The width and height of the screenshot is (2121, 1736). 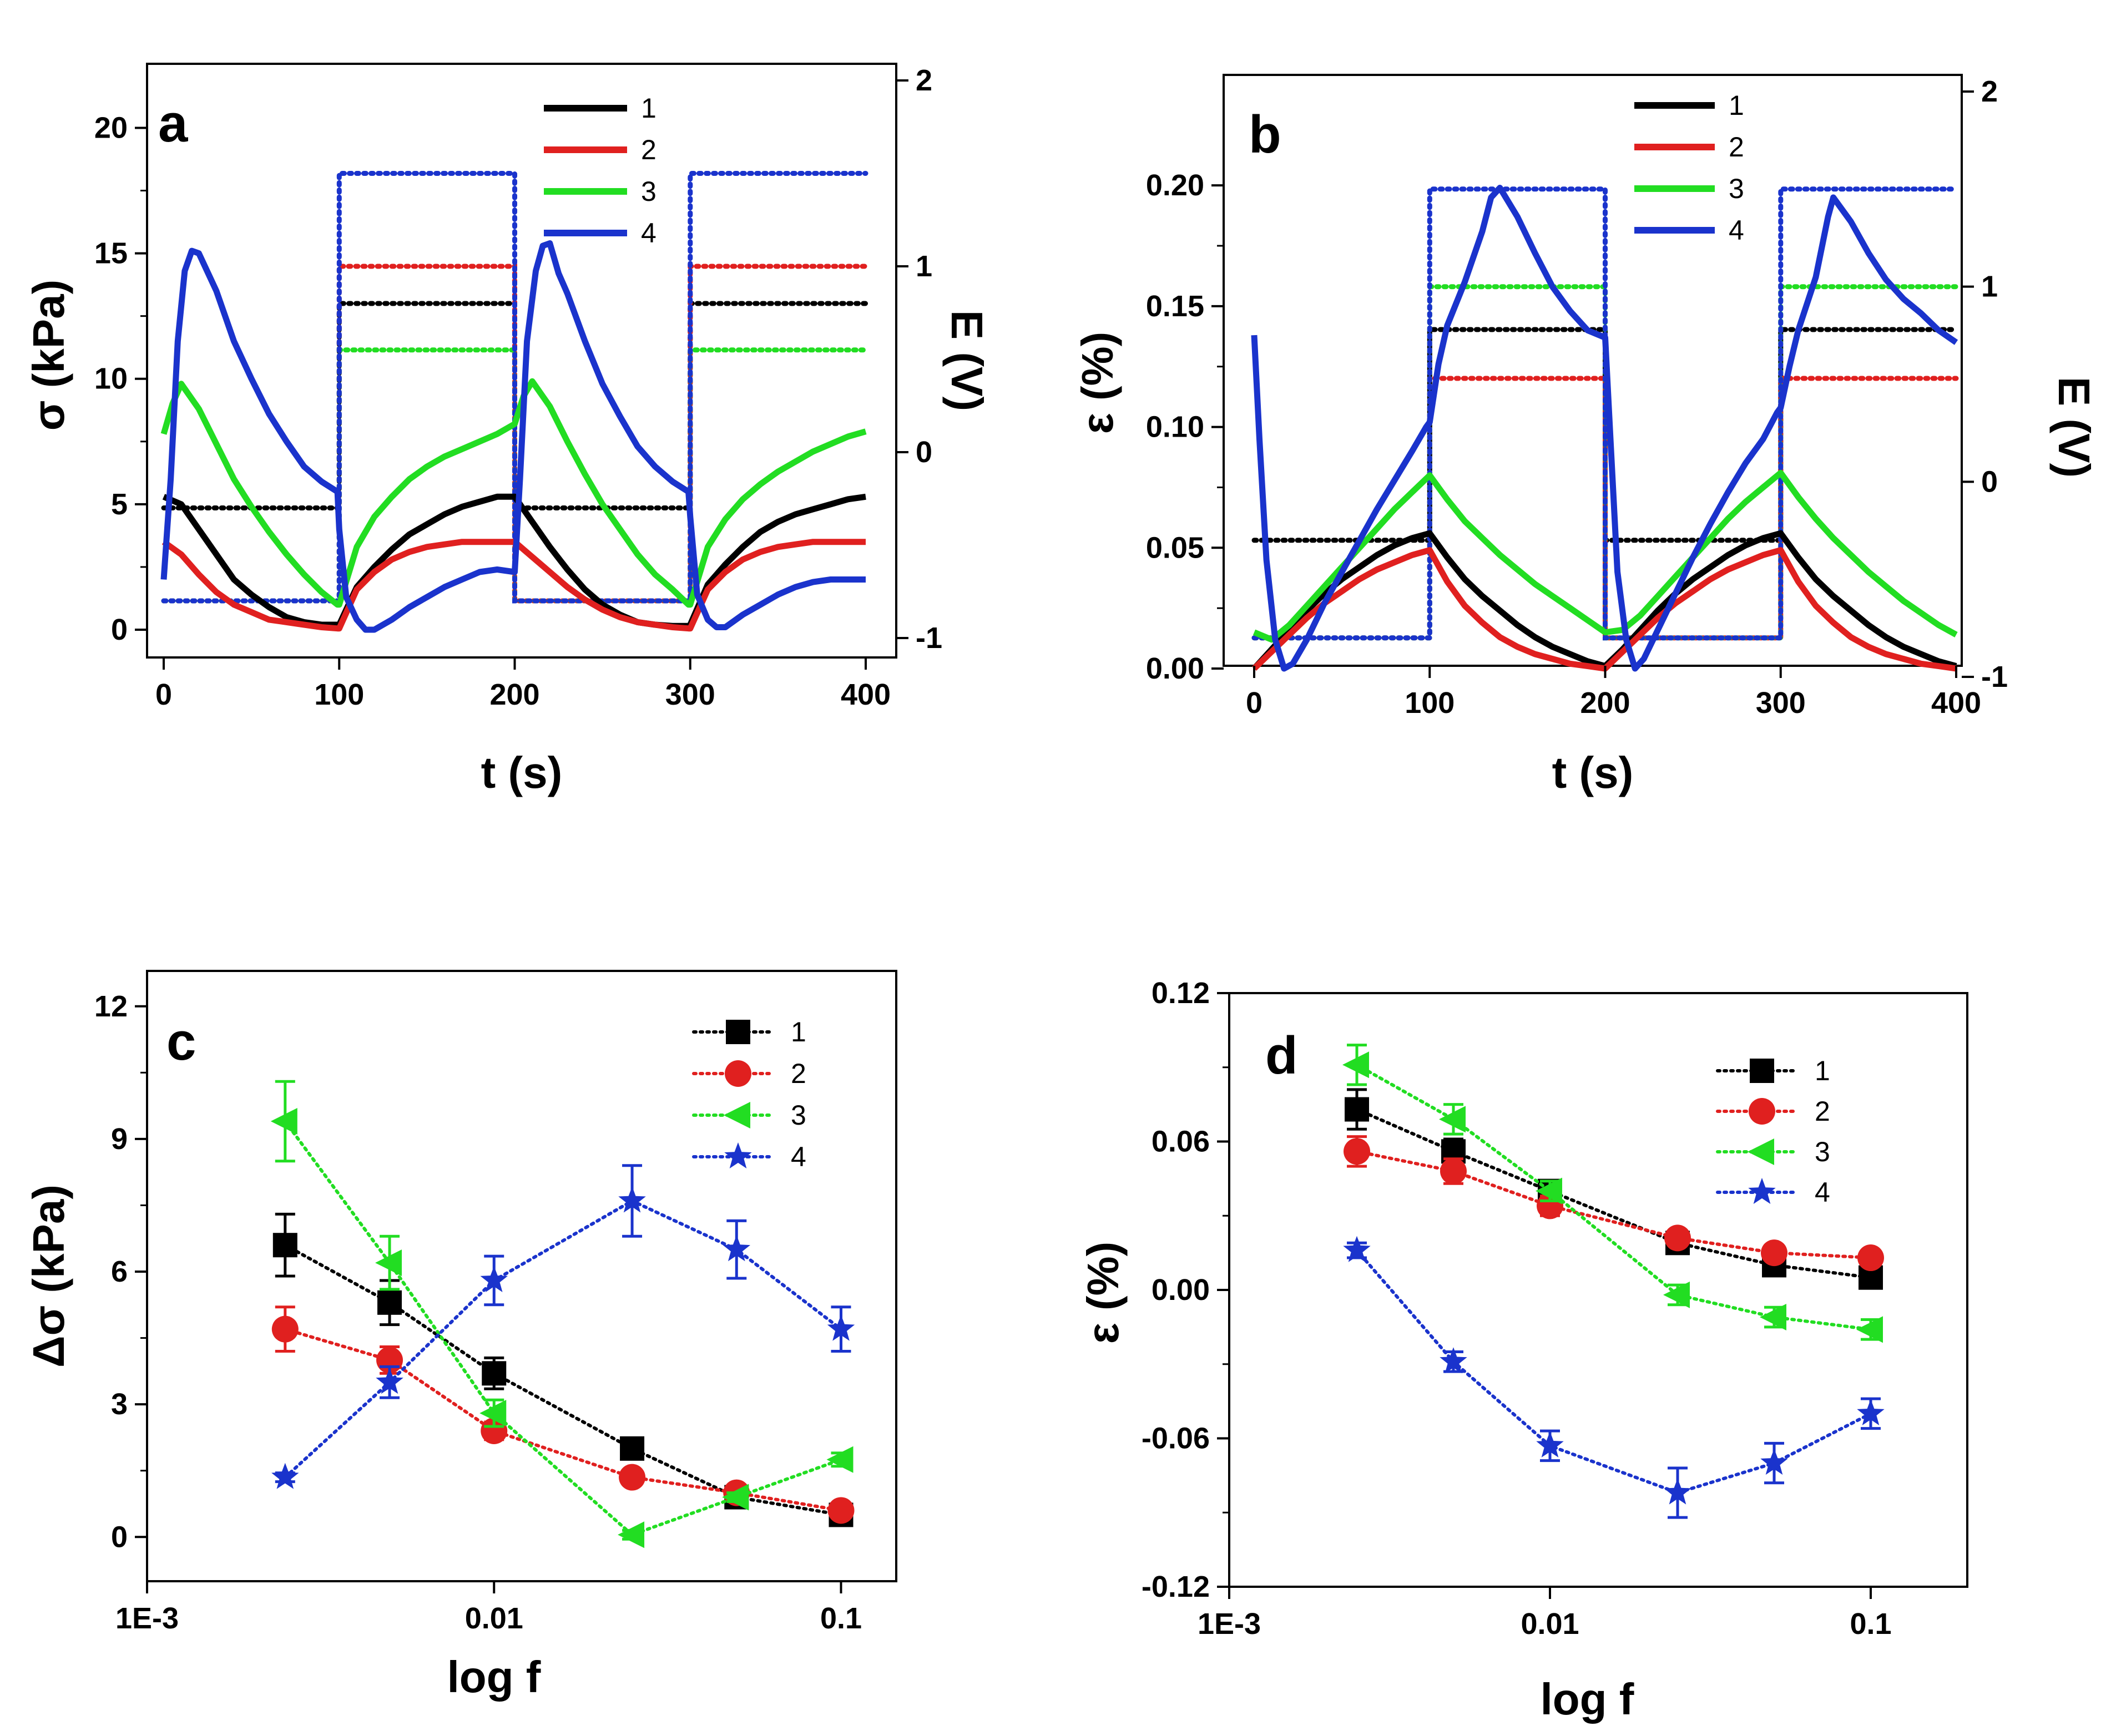 I want to click on plot-area: 0 100 200 300 400 0 5 10 15 20 -1 0 1 2 1 2 3 4, so click(x=518, y=388).